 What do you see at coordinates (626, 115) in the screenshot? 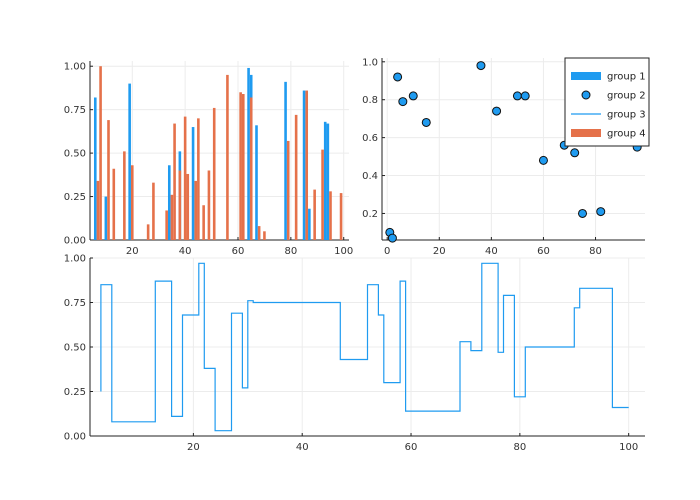
I see `legend-label: group 3` at bounding box center [626, 115].